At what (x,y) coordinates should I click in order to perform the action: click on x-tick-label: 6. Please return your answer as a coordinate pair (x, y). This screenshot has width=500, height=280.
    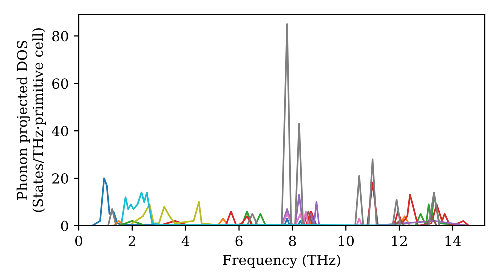
    Looking at the image, I should click on (239, 241).